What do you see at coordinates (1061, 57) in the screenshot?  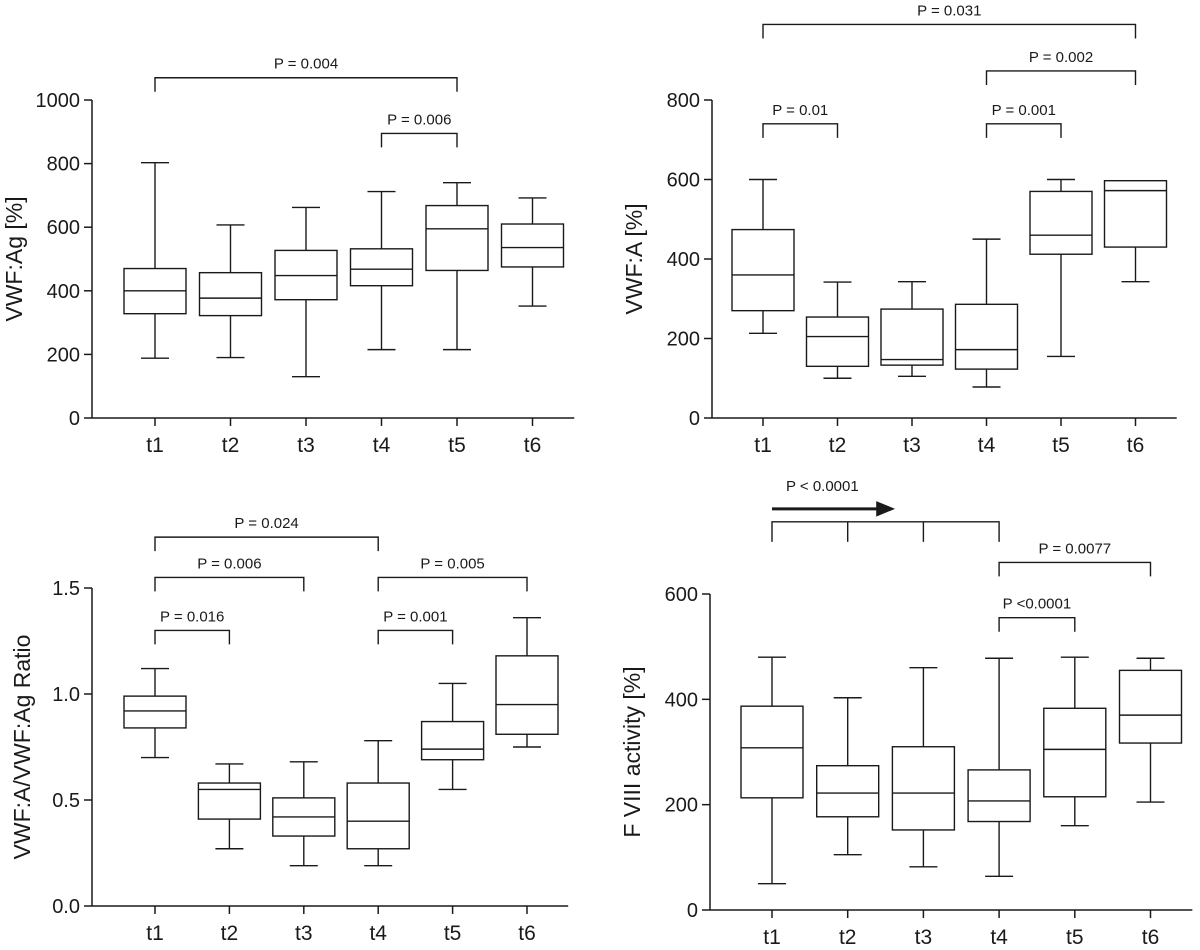 I see `p-value-label: P = 0.002` at bounding box center [1061, 57].